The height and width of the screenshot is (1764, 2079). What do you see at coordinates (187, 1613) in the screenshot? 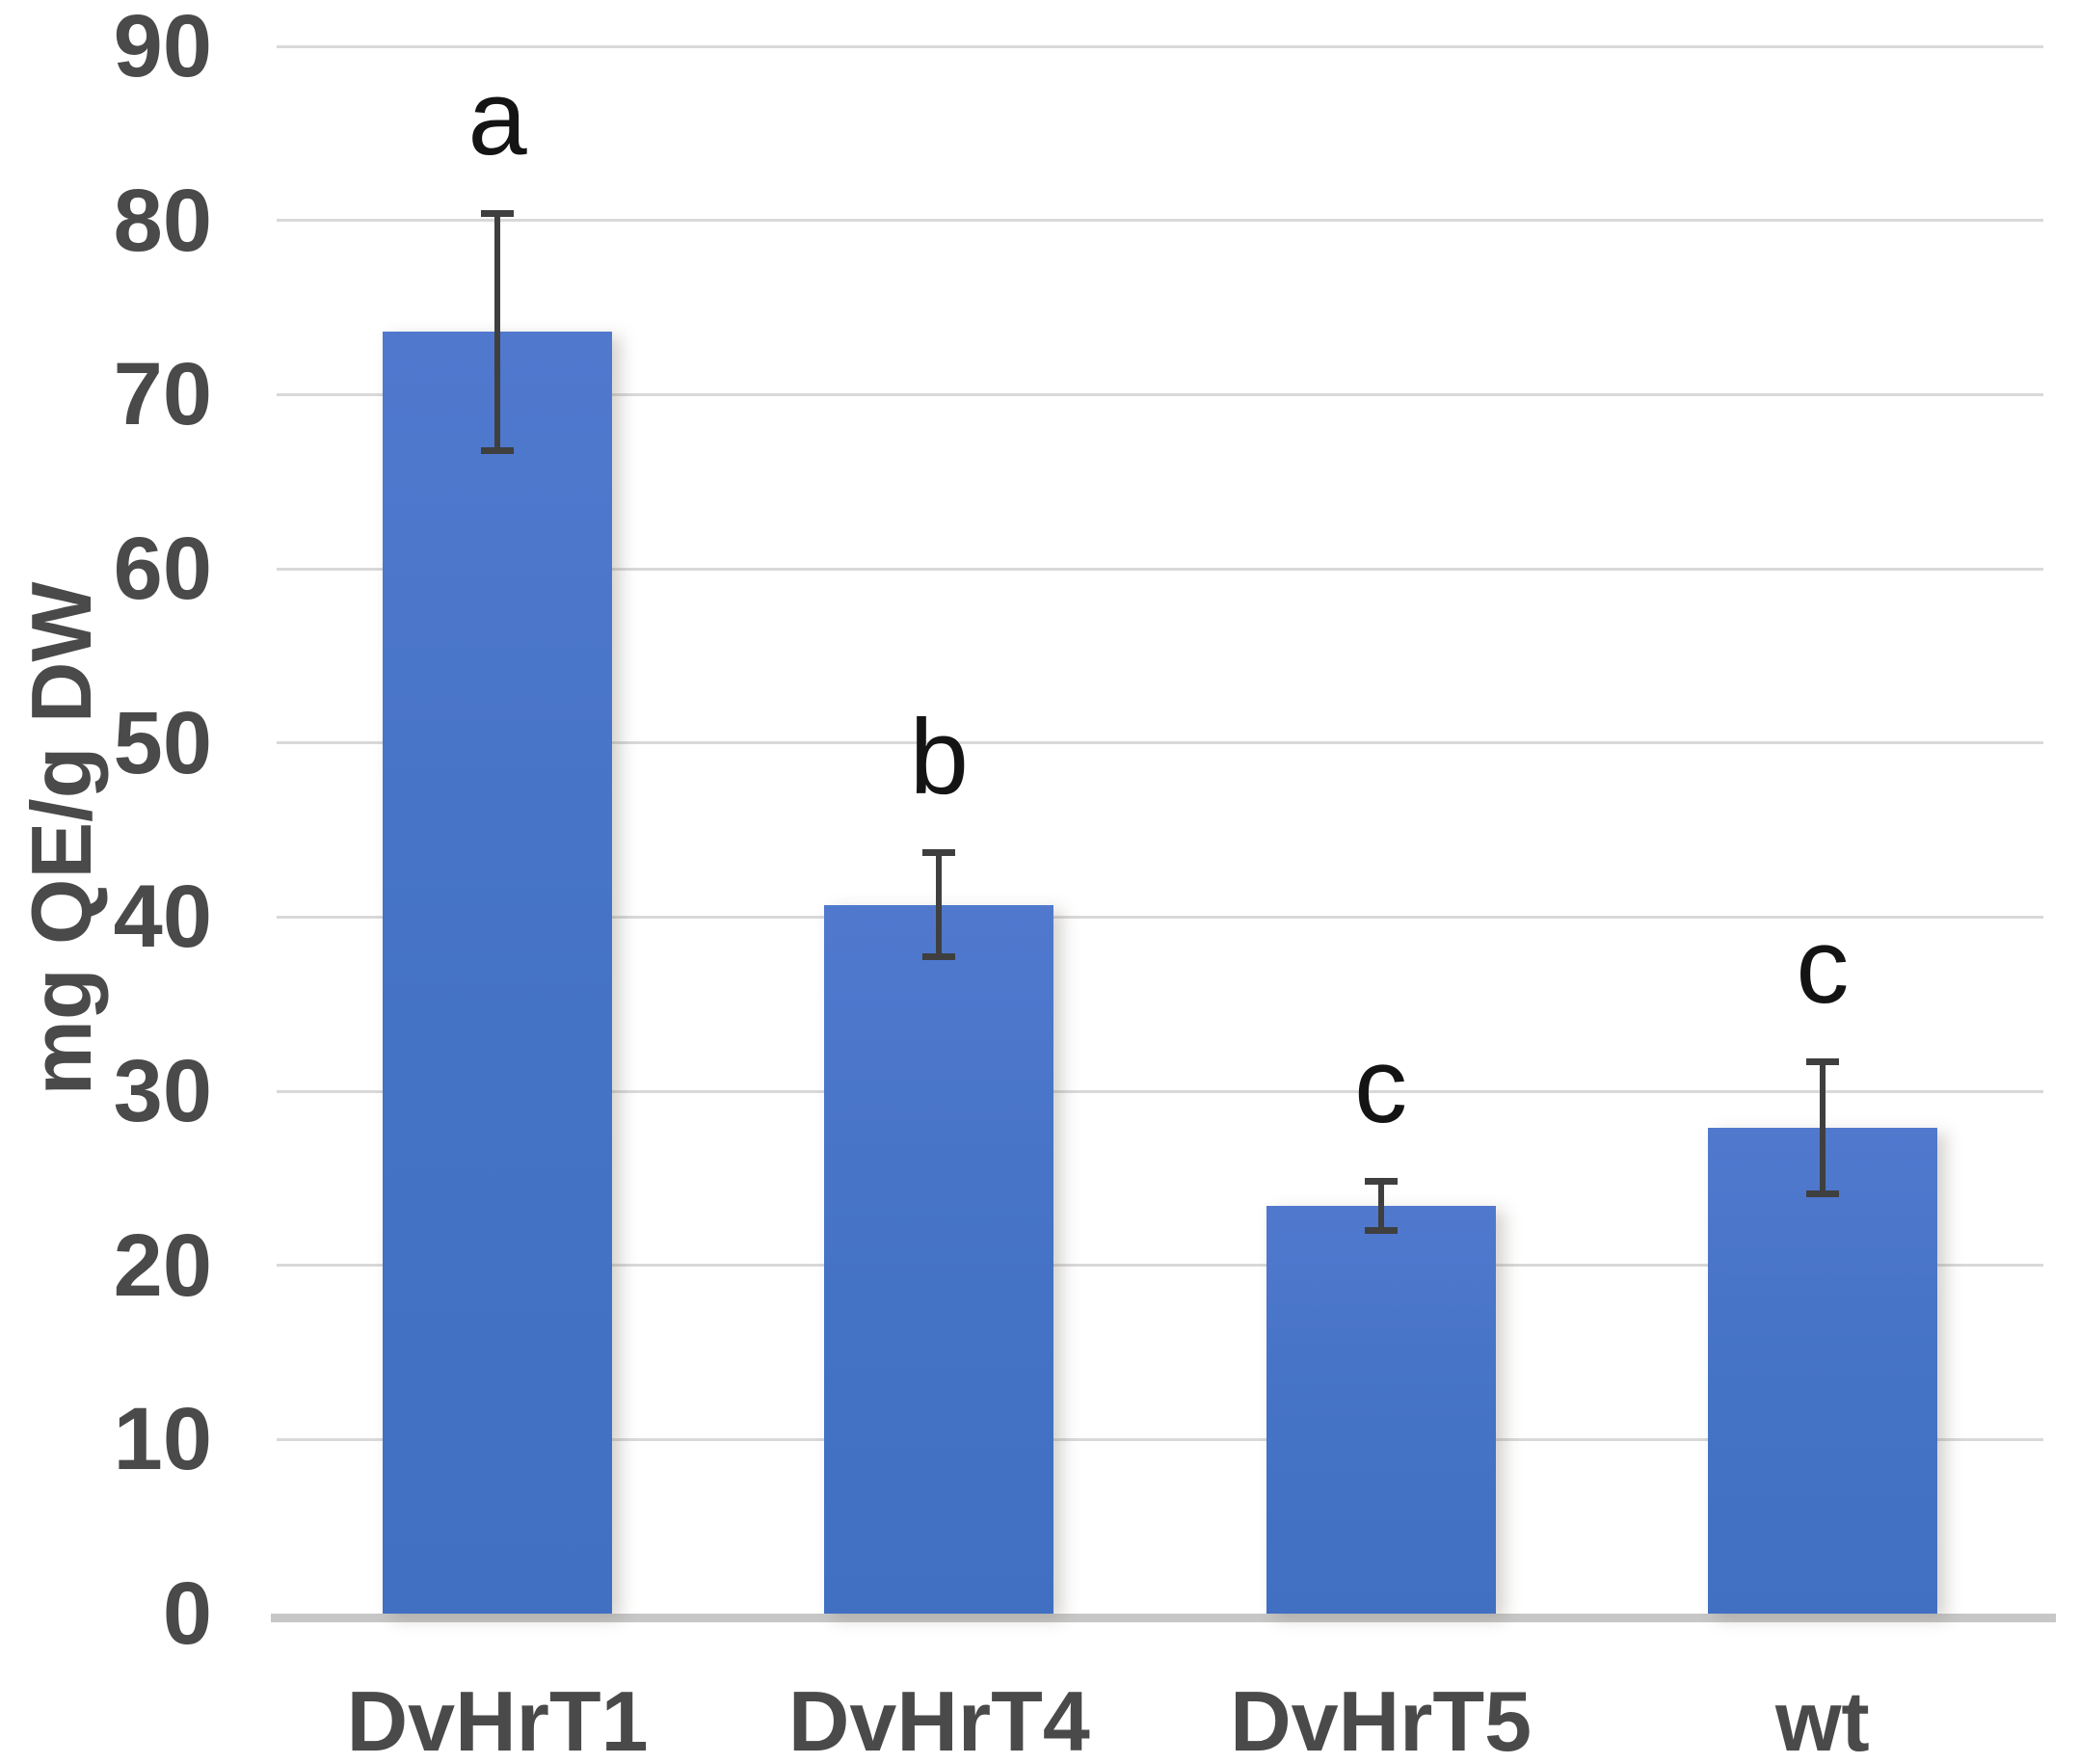
I see `y-tick-label: 0` at bounding box center [187, 1613].